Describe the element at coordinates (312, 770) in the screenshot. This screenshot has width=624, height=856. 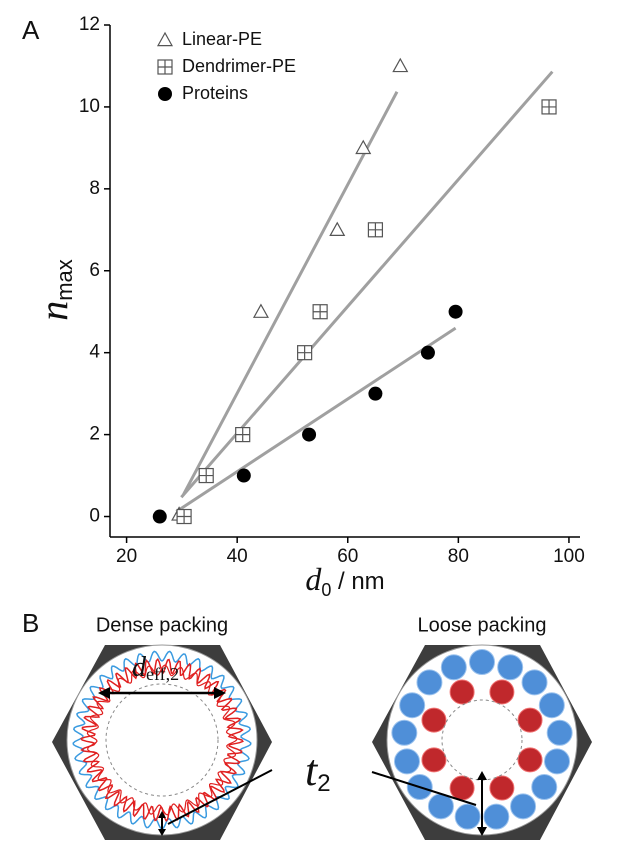
I see `thickness-main: t` at that location.